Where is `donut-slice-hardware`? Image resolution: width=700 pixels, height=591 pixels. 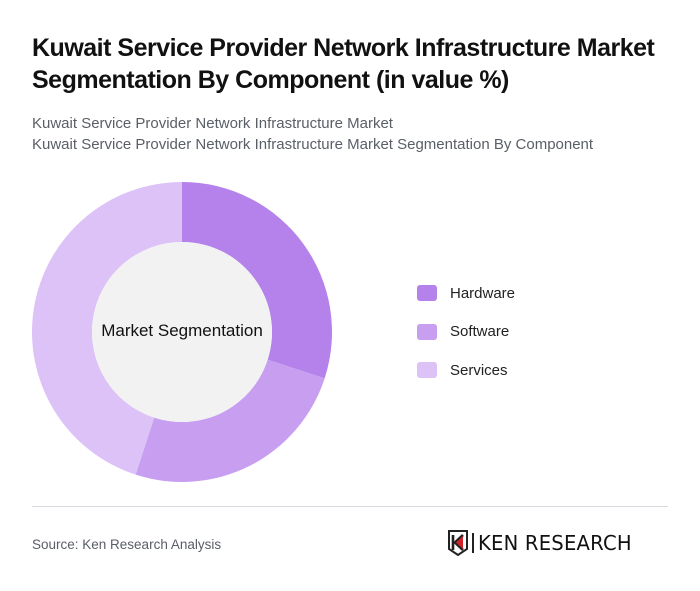 donut-slice-hardware is located at coordinates (257, 280).